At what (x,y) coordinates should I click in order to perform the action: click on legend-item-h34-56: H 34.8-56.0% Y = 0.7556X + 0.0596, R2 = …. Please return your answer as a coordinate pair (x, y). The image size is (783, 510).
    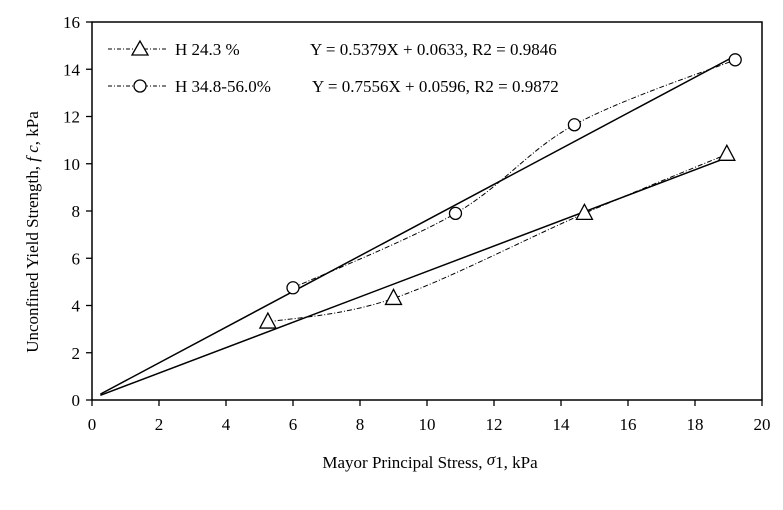
    Looking at the image, I should click on (333, 86).